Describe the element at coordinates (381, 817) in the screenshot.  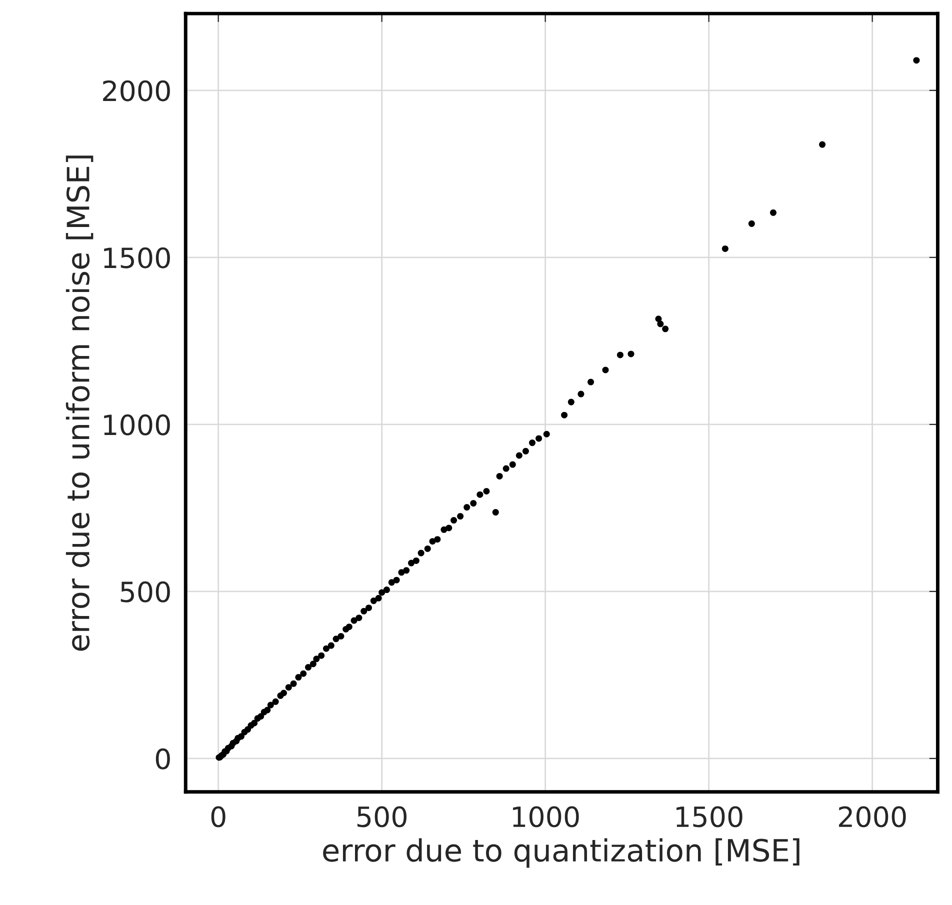
I see `x-tick-label: 500` at that location.